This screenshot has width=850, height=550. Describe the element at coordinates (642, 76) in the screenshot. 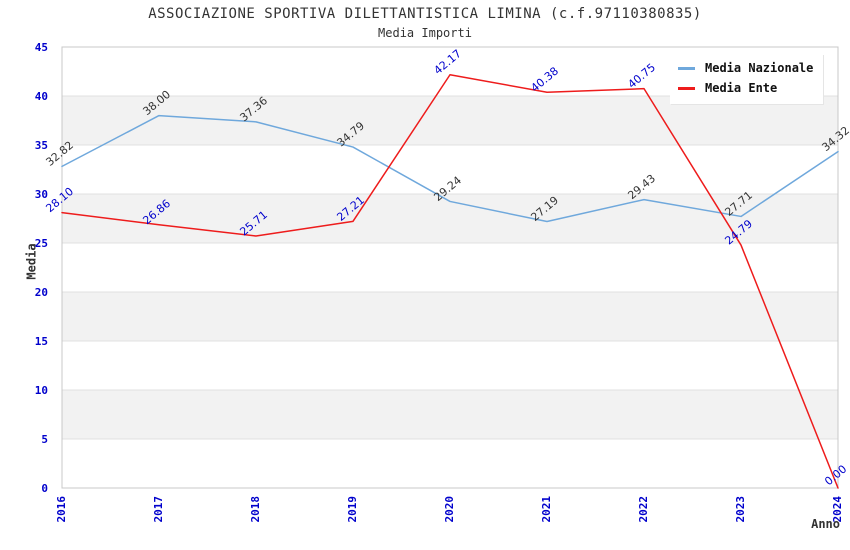

I see `data-label: 40.75` at that location.